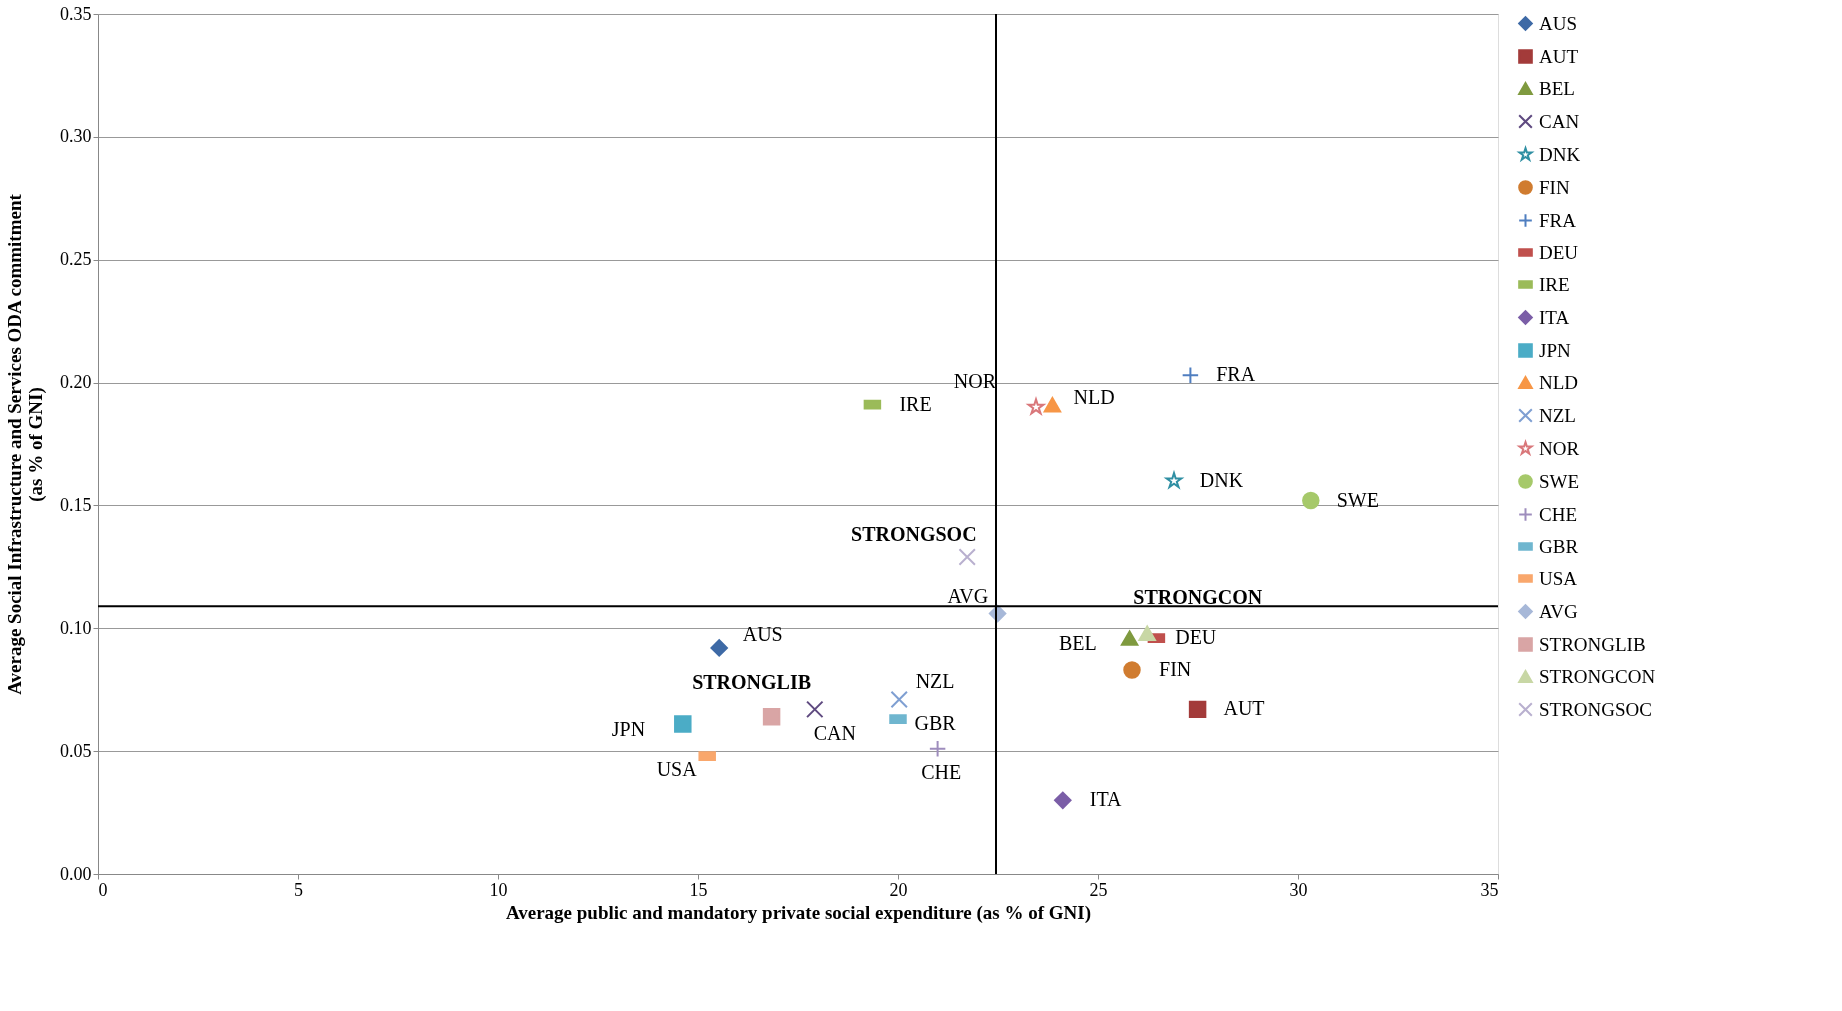 Image resolution: width=1842 pixels, height=1011 pixels. What do you see at coordinates (676, 769) in the screenshot?
I see `text: USA` at bounding box center [676, 769].